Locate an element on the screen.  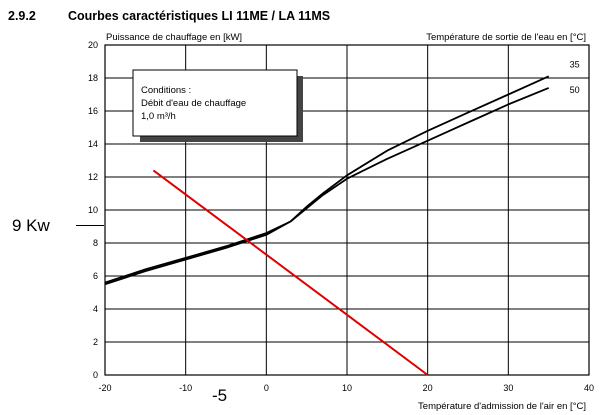
y-tick-labels: 0 2 4 6 8 10 12 14 16 18 20 is located at coordinates (93, 210).